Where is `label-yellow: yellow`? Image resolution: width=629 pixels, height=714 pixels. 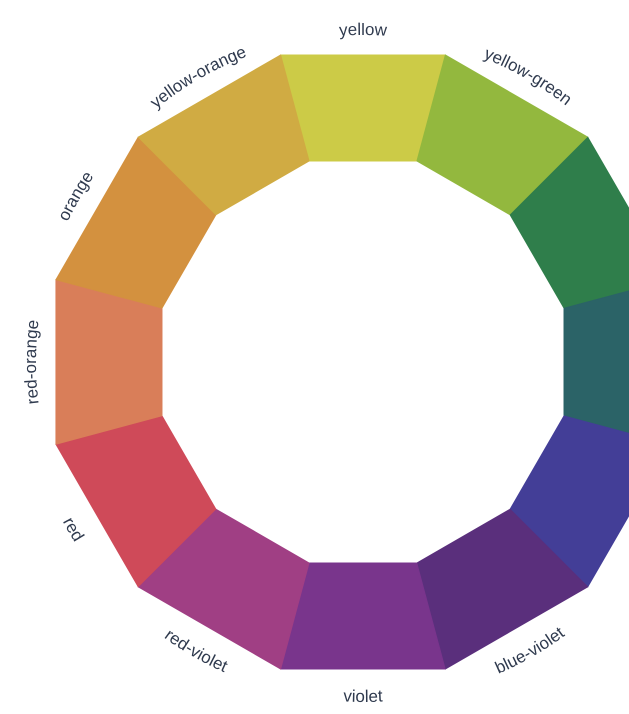
label-yellow: yellow is located at coordinates (363, 30).